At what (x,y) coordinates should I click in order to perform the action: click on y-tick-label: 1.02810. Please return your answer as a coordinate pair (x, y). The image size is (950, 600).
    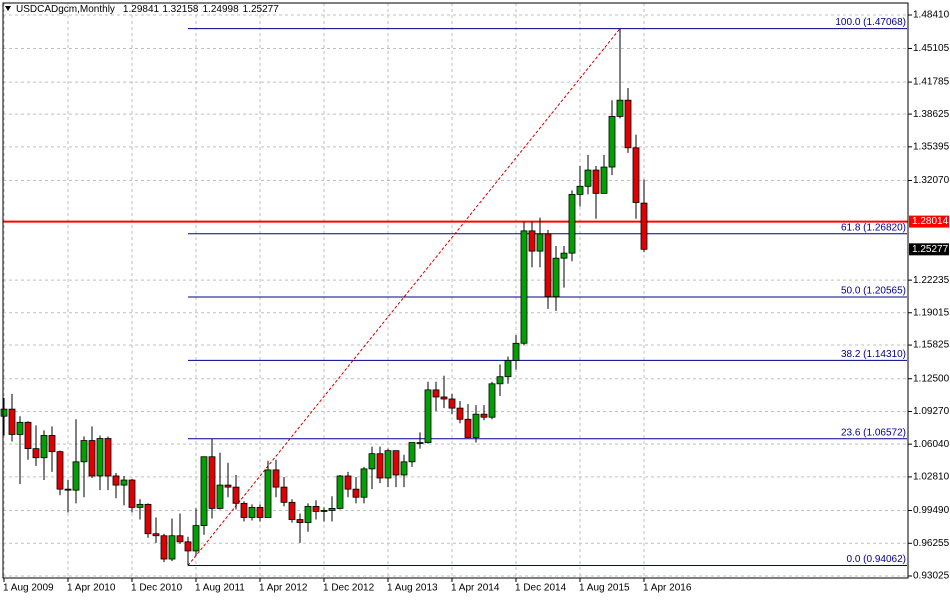
    Looking at the image, I should click on (931, 477).